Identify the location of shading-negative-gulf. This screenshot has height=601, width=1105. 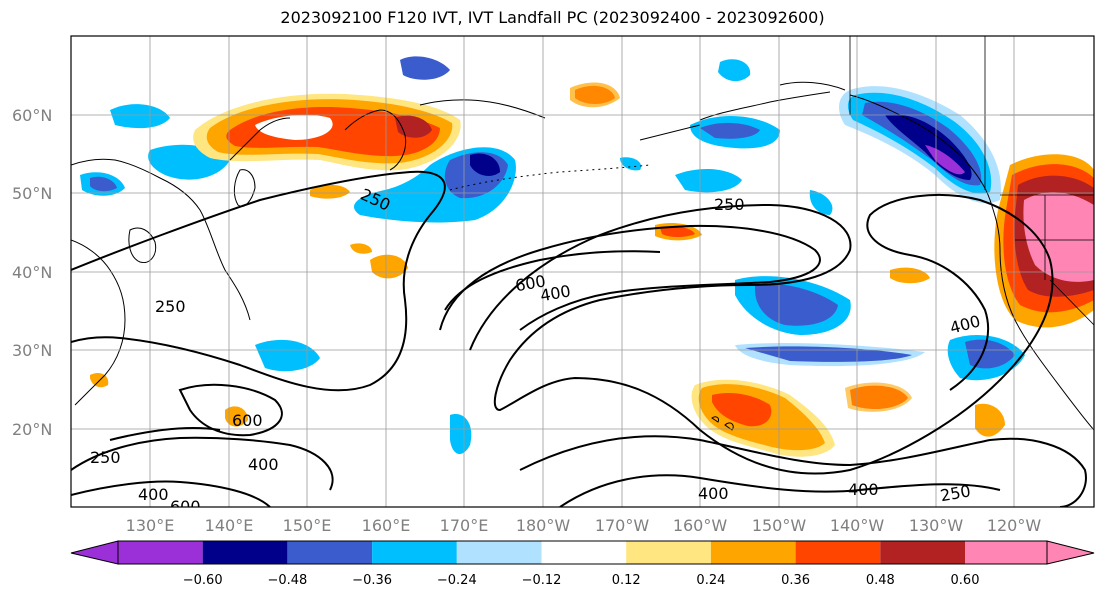
(754, 137).